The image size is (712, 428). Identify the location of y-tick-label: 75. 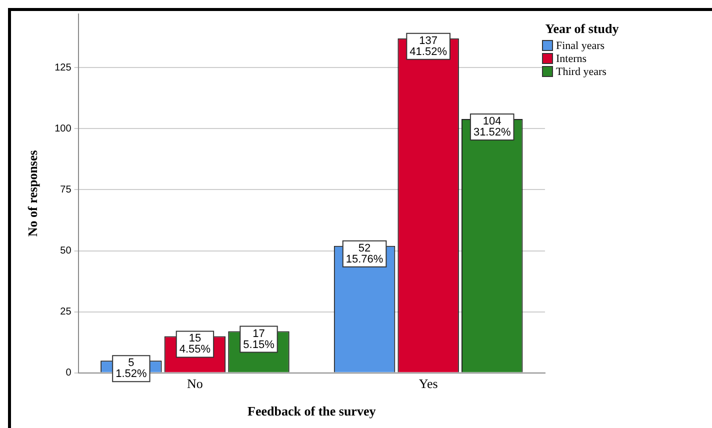
(66, 190).